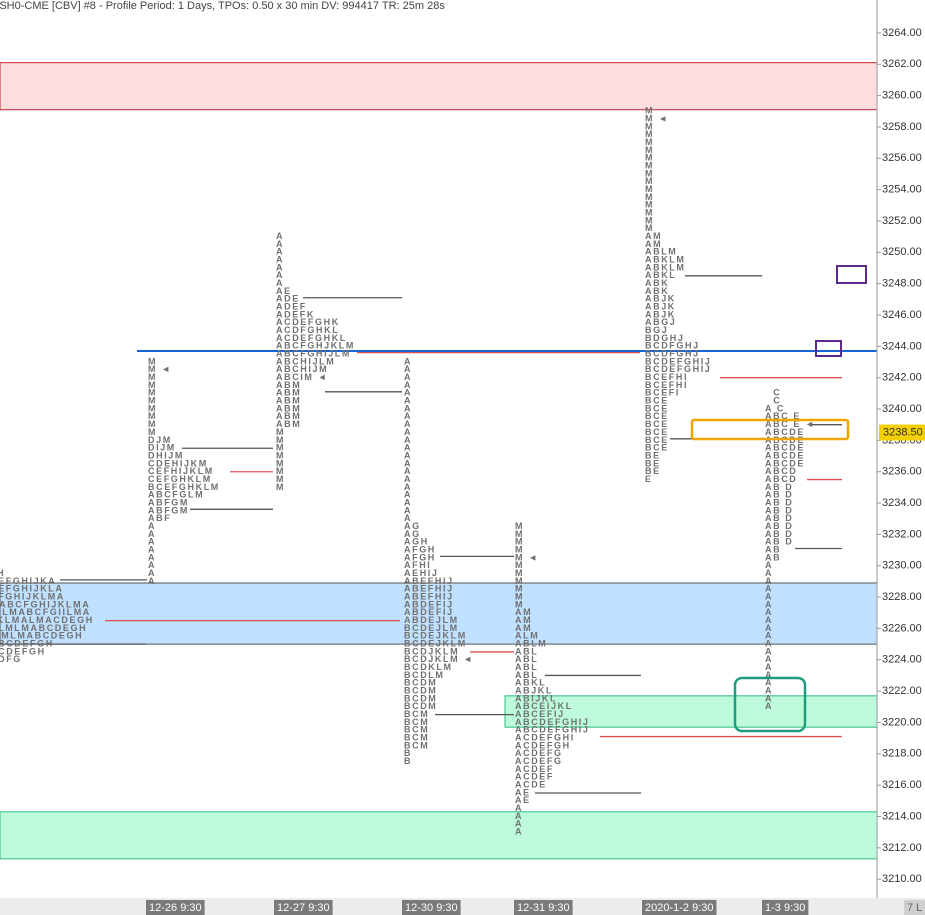 Image resolution: width=925 pixels, height=915 pixels. I want to click on tpo-row: ABCHIJLM, so click(305, 361).